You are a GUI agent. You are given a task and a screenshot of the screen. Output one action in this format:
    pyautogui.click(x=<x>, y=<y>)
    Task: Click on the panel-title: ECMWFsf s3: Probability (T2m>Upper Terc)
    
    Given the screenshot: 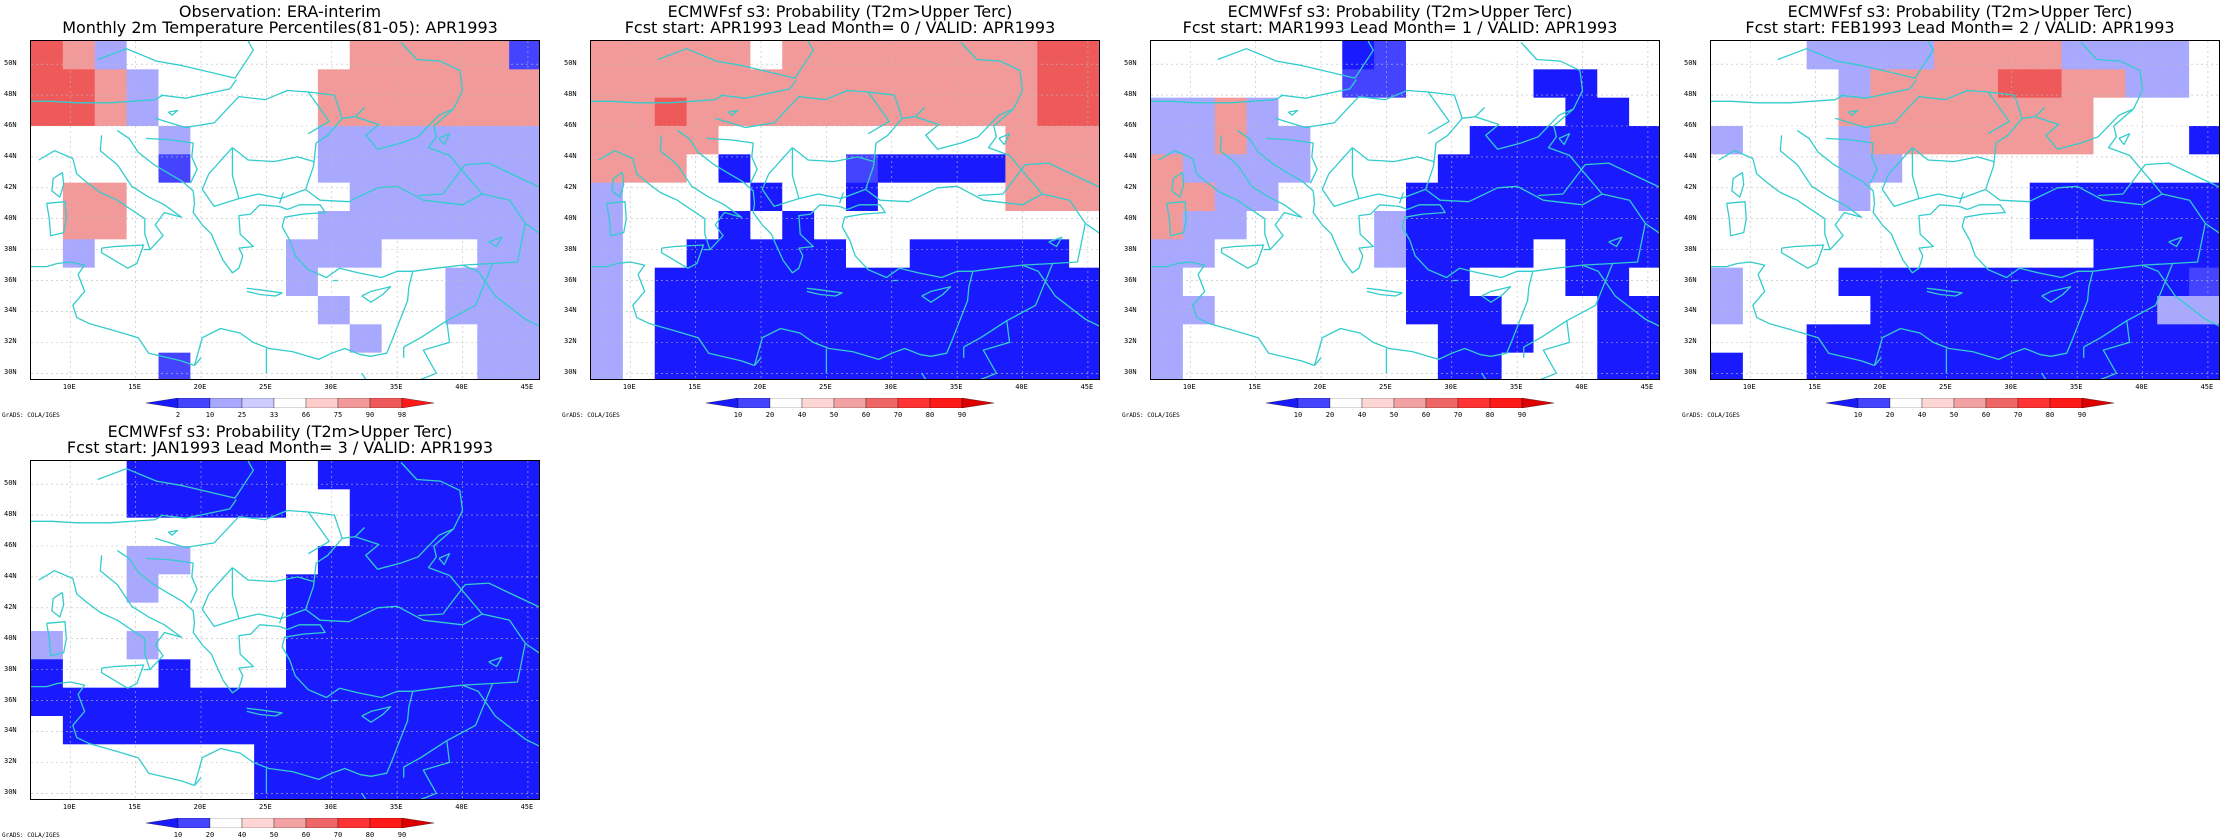 What is the action you would take?
    pyautogui.click(x=280, y=431)
    